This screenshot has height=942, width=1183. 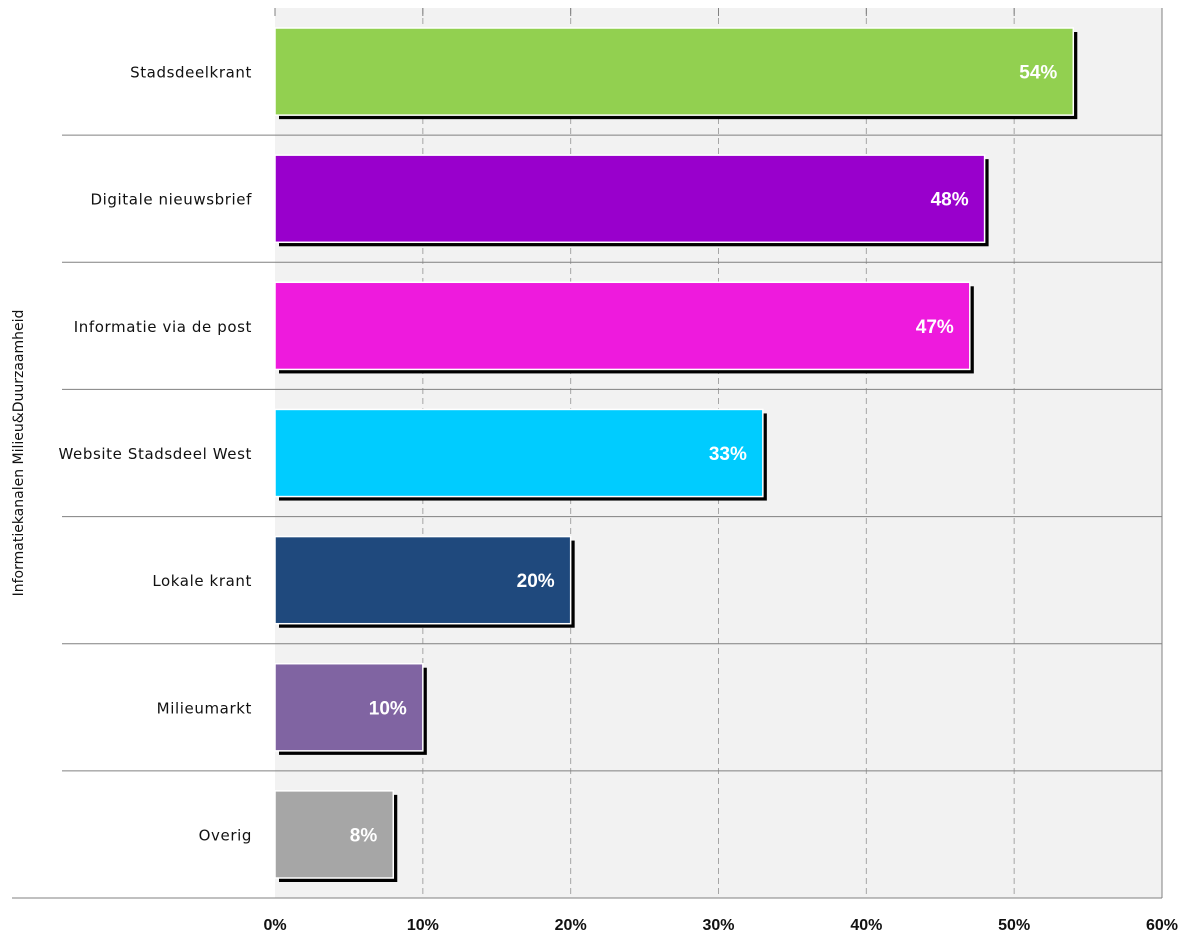 I want to click on bar-milieumarkt, so click(x=349, y=707).